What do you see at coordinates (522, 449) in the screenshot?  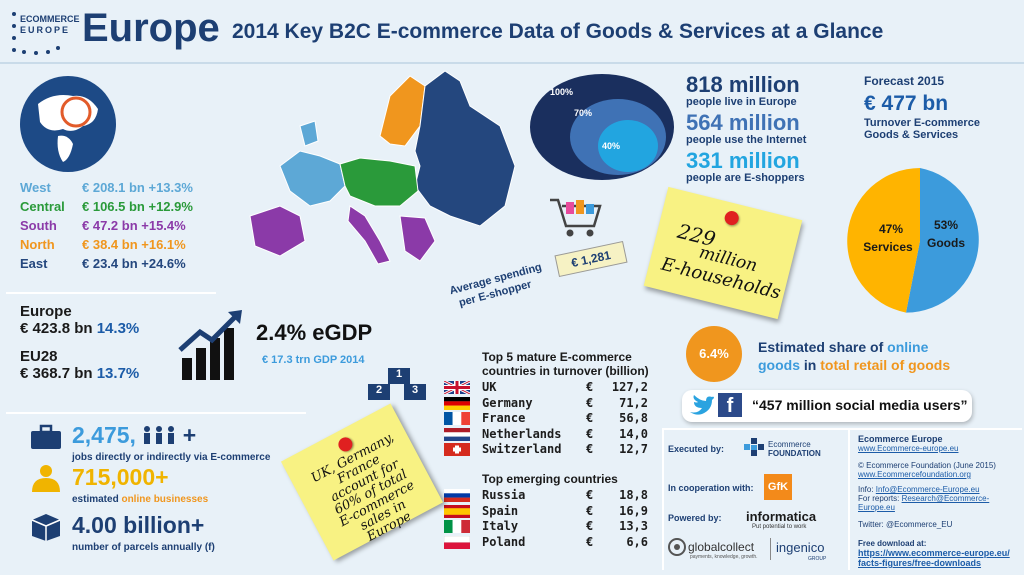 I see `country-name: Switzerland` at bounding box center [522, 449].